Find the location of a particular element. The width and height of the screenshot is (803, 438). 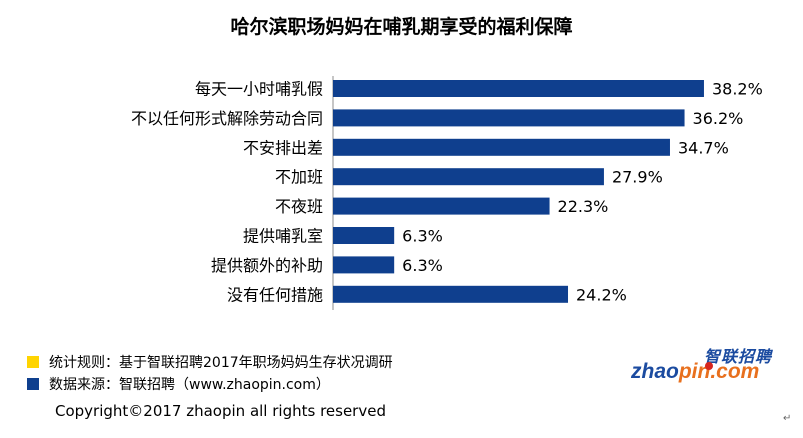

category-label: 提供额外的补助 is located at coordinates (267, 265).